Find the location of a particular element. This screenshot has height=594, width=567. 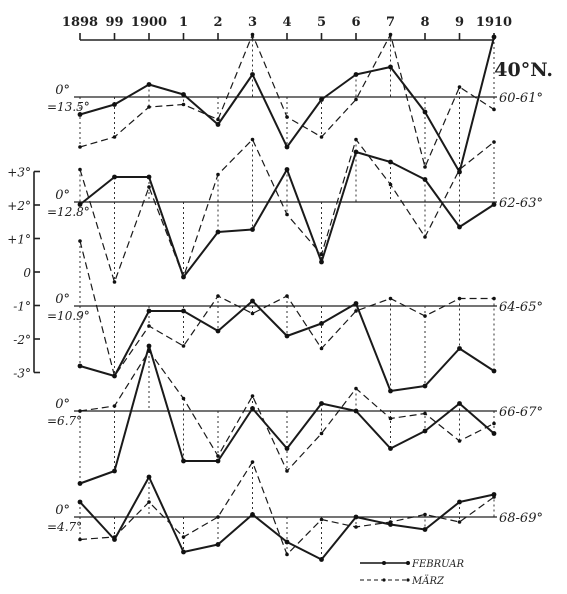

temperature-scale-axis: +3° +2° +1° 0 -1° -2° -3° is located at coordinates (23, 273).